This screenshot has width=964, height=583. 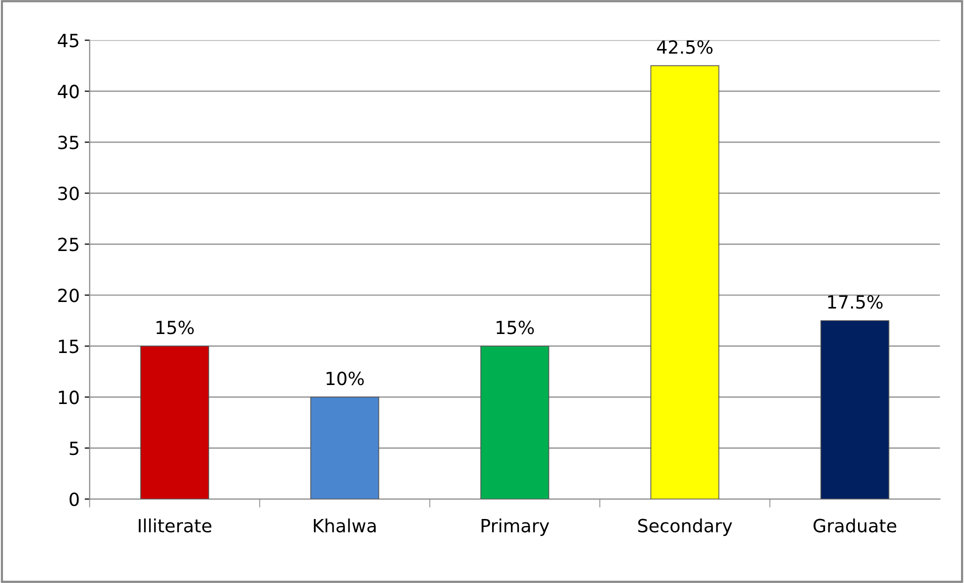 I want to click on data-label: 42.5%, so click(x=685, y=47).